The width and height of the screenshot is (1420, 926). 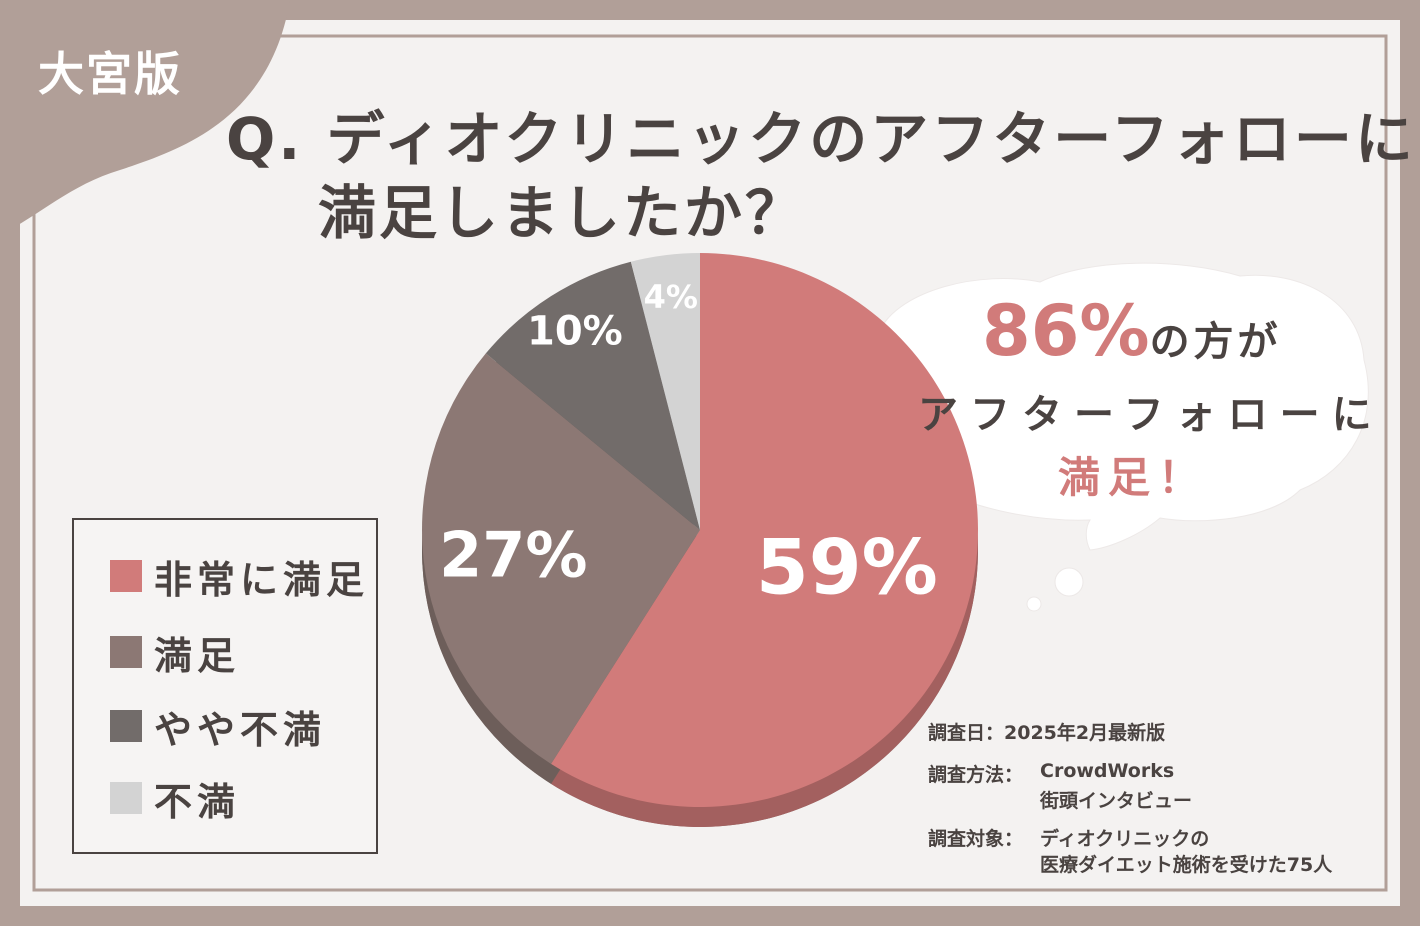 I want to click on pie-slice-label: 59%, so click(x=847, y=566).